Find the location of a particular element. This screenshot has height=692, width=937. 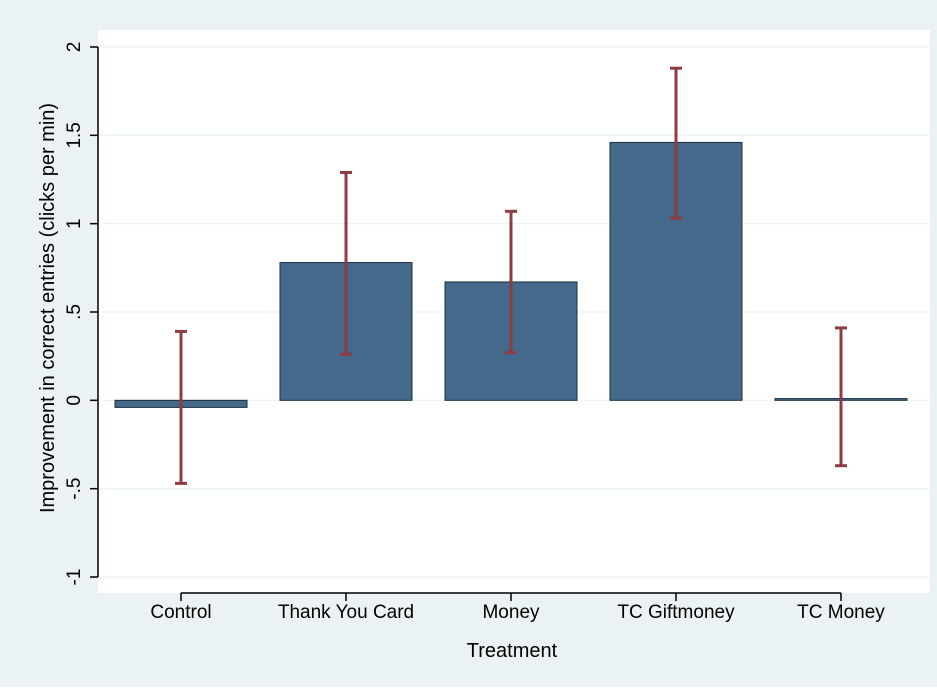

x-tick-label: TC Giftmoney is located at coordinates (676, 612).